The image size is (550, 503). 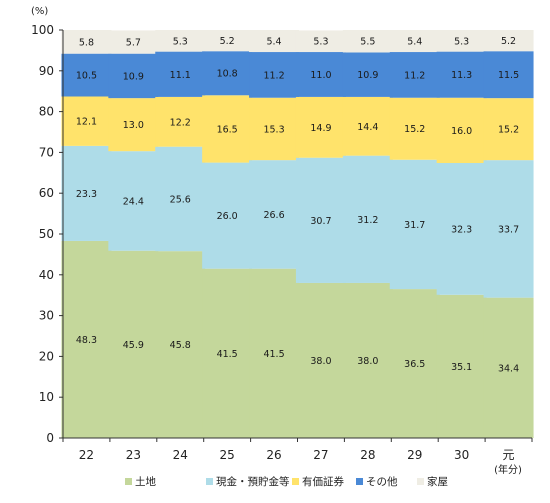 What do you see at coordinates (46, 71) in the screenshot?
I see `y-tick-label: 90` at bounding box center [46, 71].